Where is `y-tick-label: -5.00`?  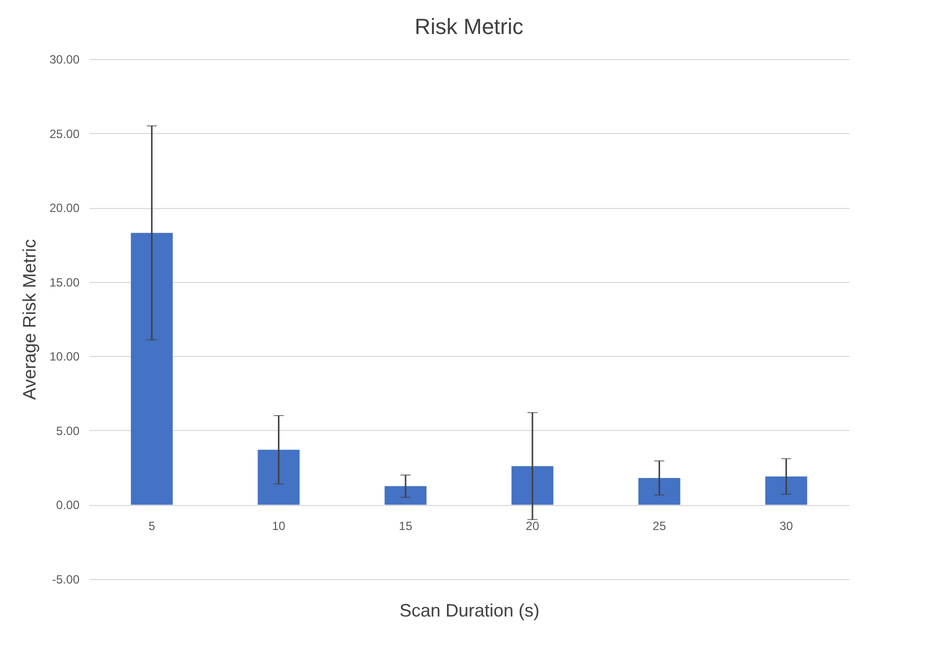 y-tick-label: -5.00 is located at coordinates (66, 579).